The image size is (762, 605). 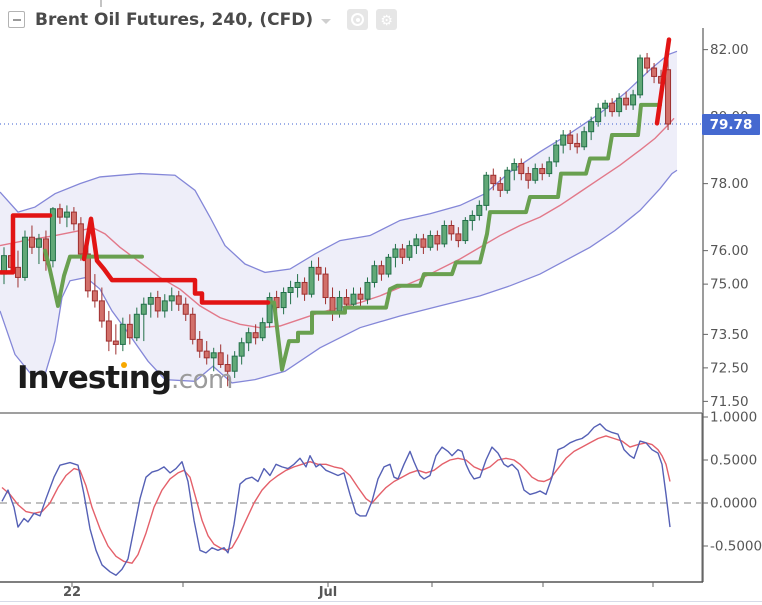 I want to click on axis-tick-label: 0.0000, so click(x=733, y=504).